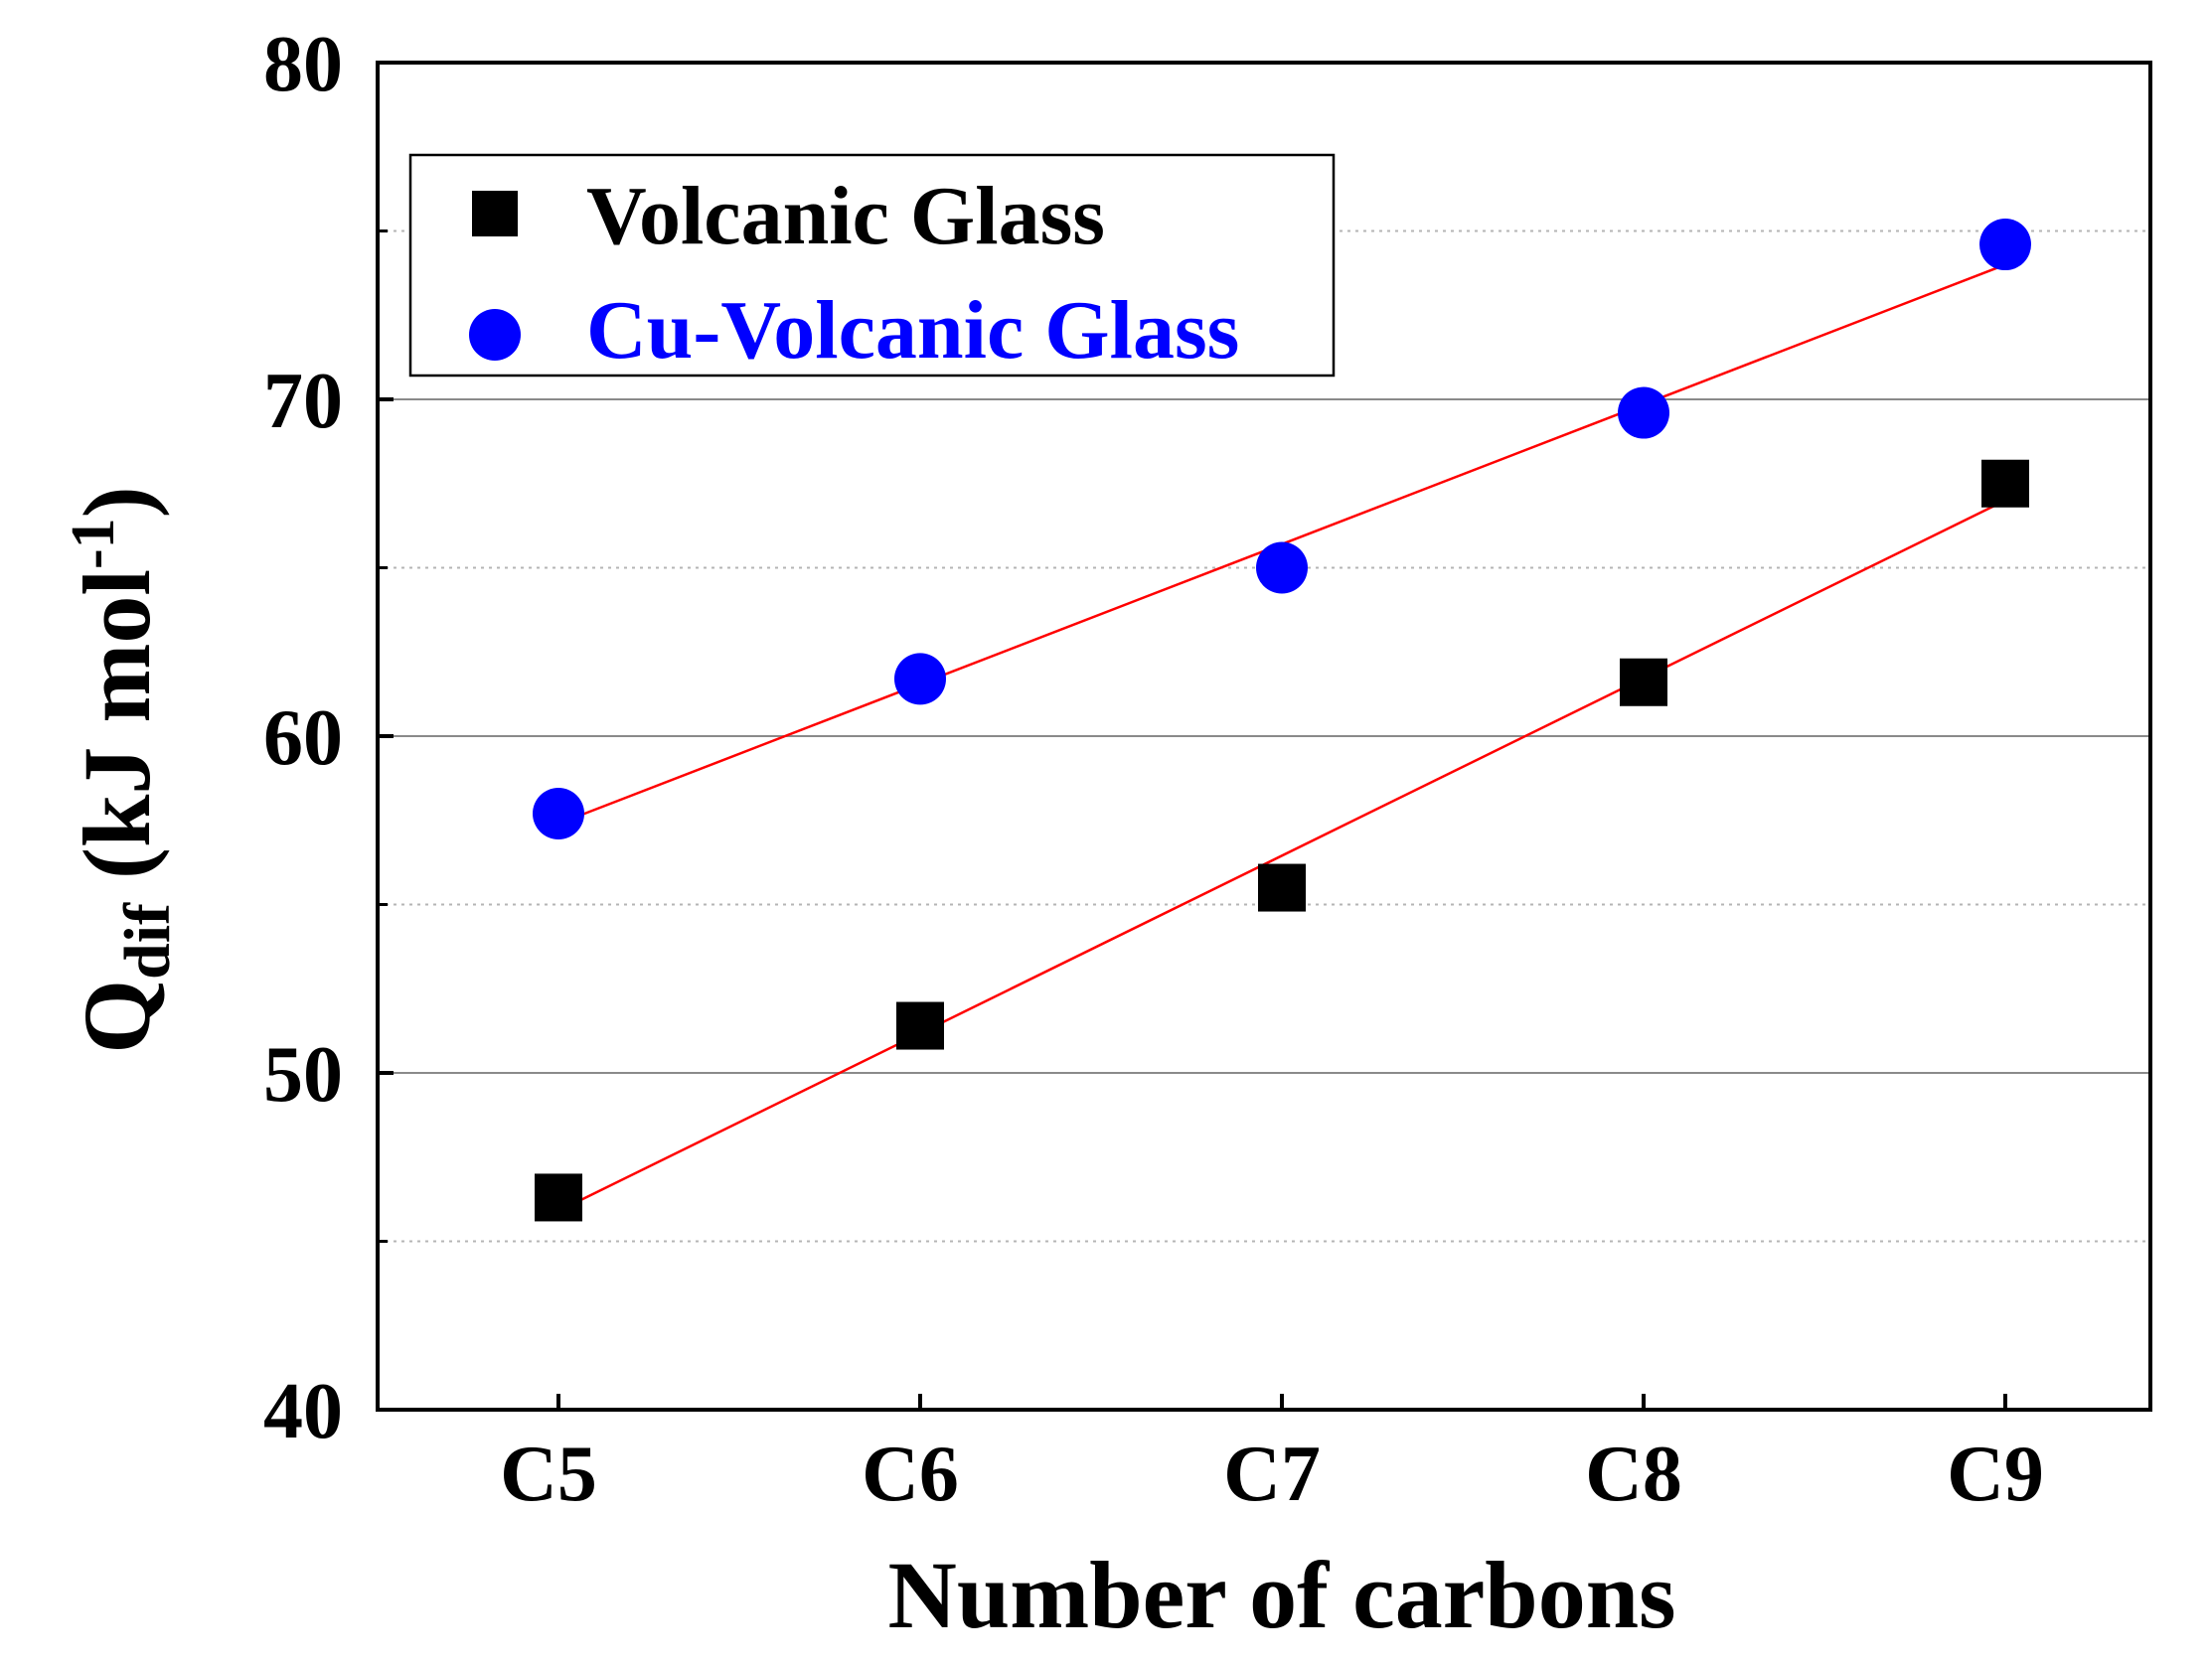 Image resolution: width=2212 pixels, height=1666 pixels. I want to click on y-axis-title-units-close: ), so click(117, 502).